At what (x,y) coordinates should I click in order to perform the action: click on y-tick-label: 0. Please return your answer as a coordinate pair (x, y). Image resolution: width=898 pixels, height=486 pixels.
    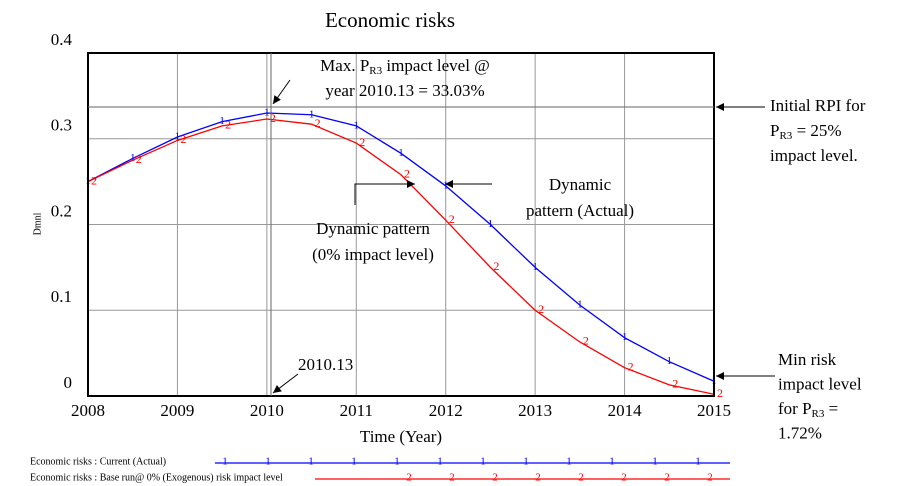
    Looking at the image, I should click on (68, 382).